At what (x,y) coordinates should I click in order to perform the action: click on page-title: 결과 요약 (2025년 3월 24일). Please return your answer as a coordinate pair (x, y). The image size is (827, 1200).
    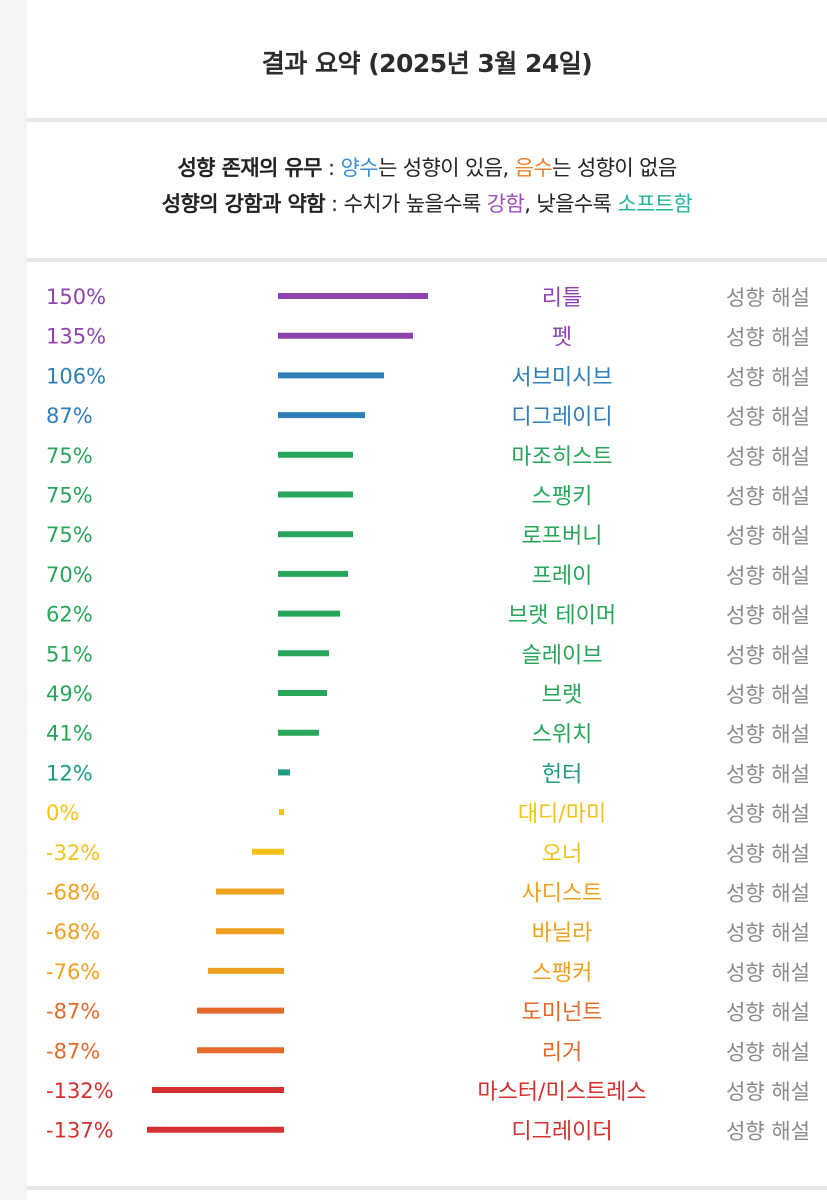
    Looking at the image, I should click on (427, 63).